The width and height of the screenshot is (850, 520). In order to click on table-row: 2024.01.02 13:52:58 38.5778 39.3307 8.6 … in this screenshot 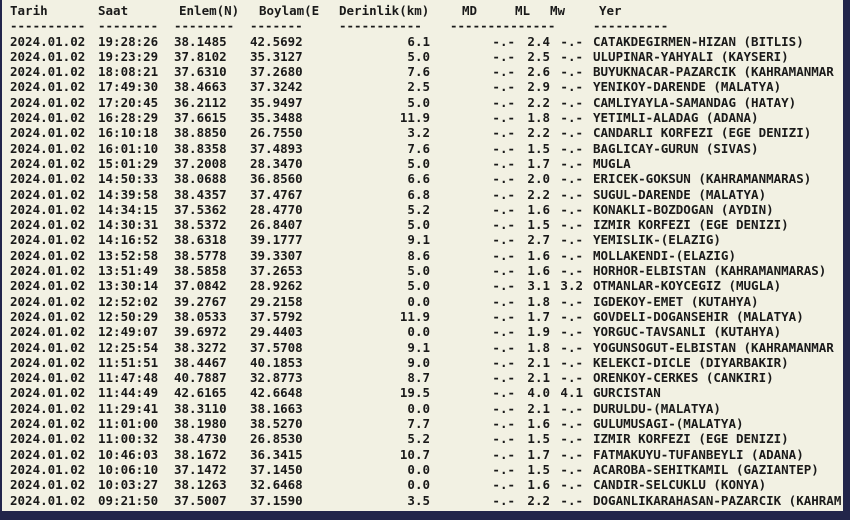, I will do `click(426, 255)`.